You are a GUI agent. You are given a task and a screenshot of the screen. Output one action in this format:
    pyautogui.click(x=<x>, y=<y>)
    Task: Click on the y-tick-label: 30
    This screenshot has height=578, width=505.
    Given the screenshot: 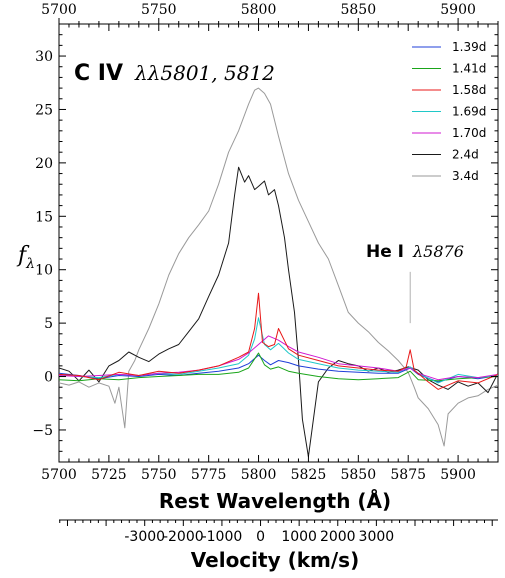 What is the action you would take?
    pyautogui.click(x=44, y=57)
    